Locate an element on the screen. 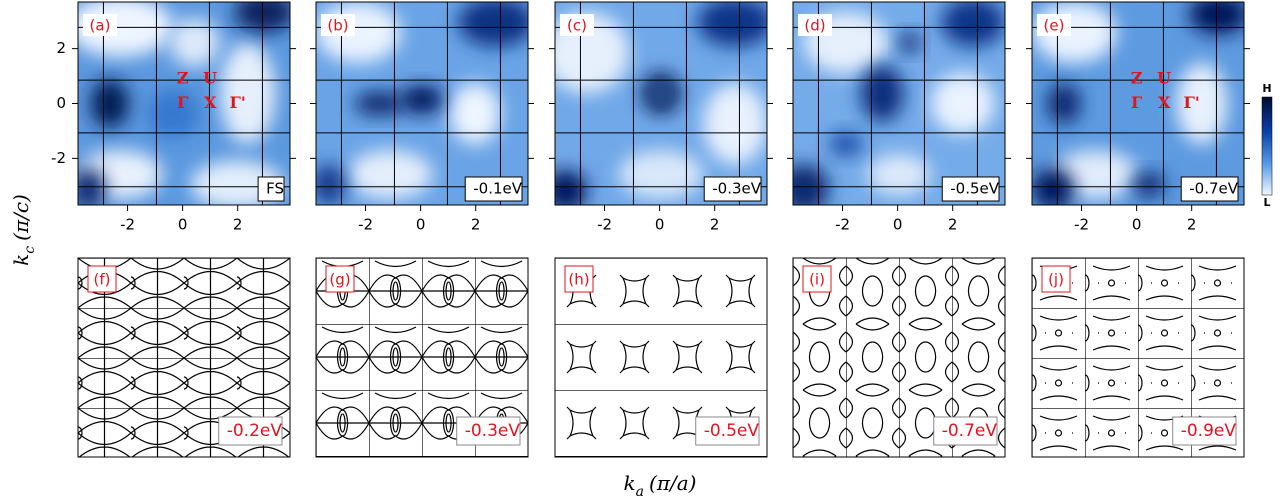  y-tick-label: 0 is located at coordinates (61, 103).